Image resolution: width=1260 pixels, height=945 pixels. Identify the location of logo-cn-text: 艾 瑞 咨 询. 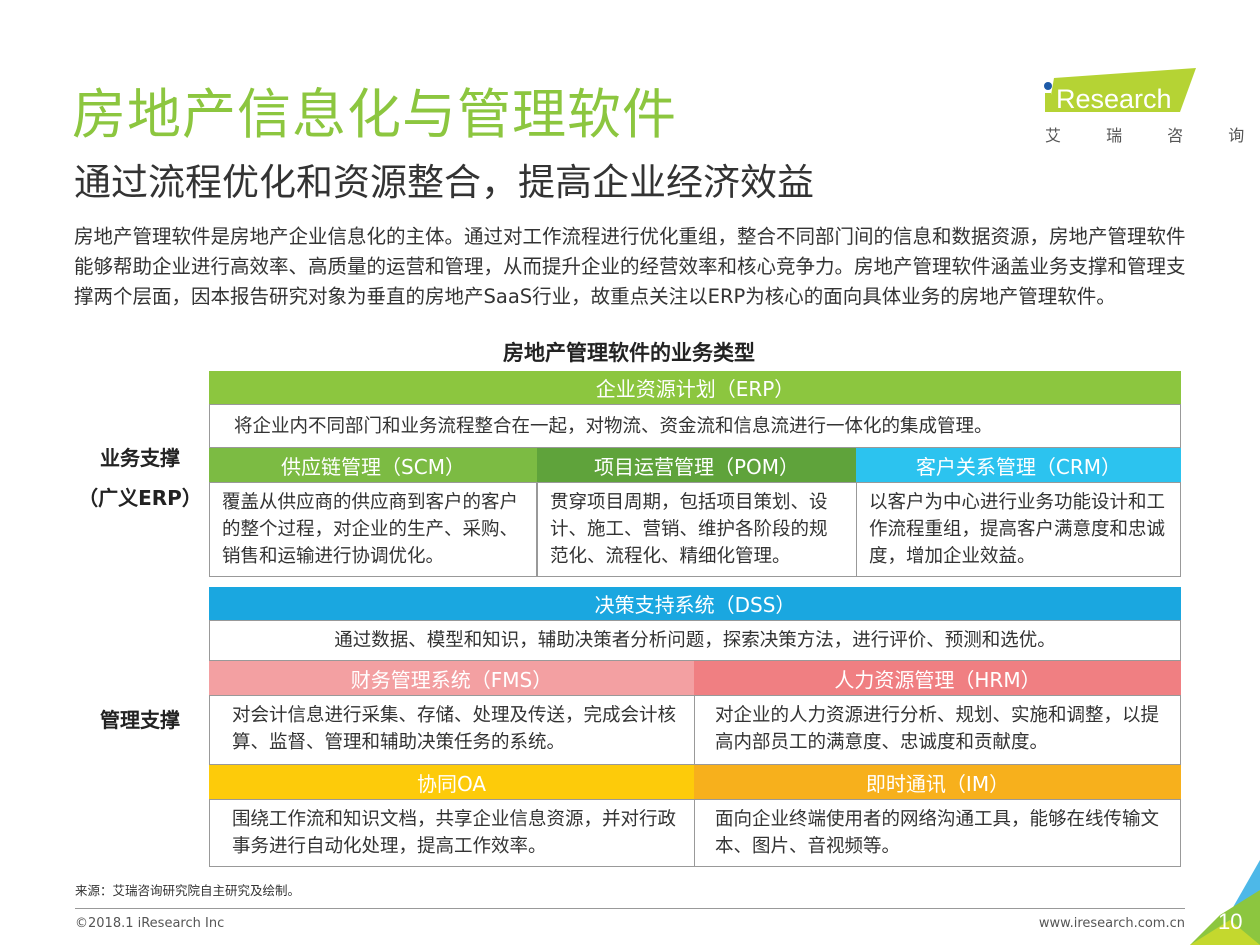
(1152, 135).